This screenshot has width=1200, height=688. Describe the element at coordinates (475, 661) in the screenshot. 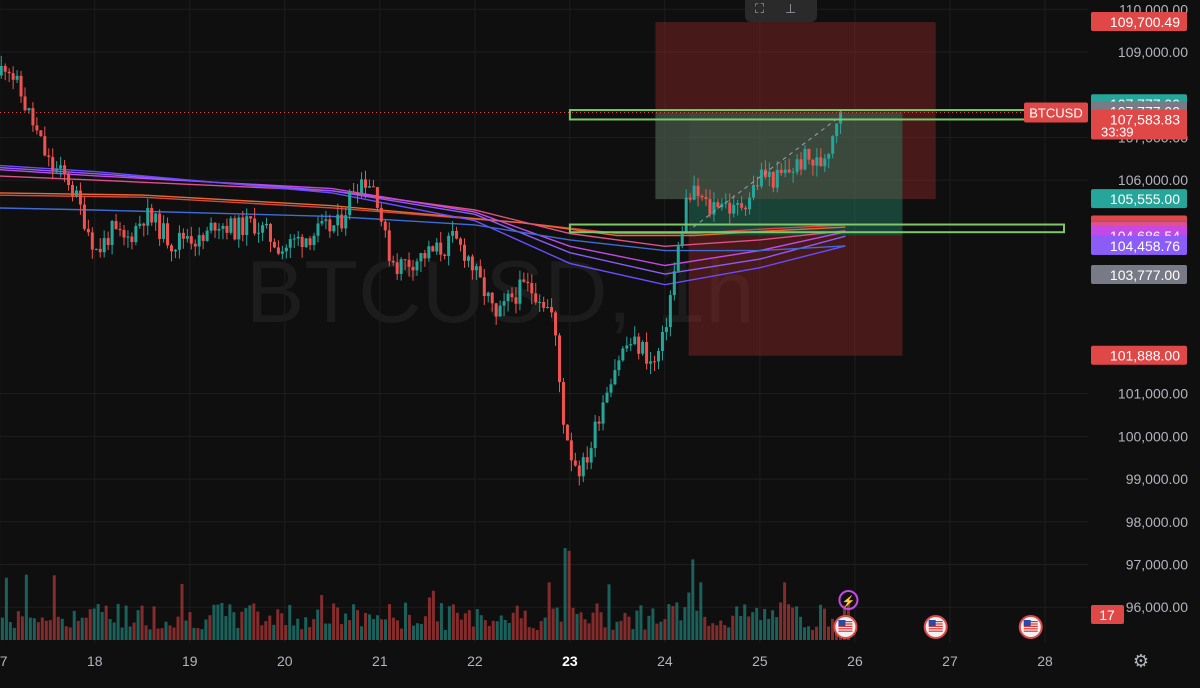

I see `time-tick-label: 22` at that location.